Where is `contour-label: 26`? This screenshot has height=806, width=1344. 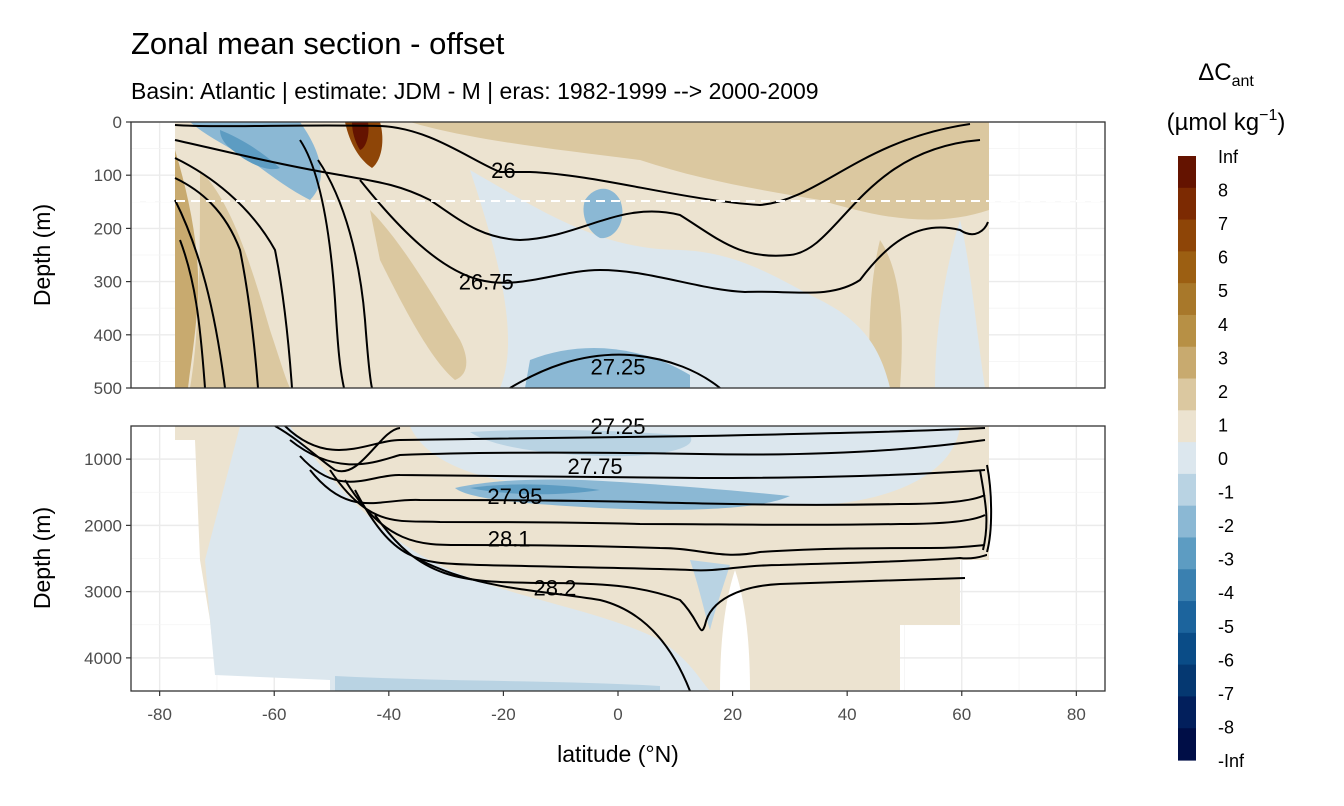
contour-label: 26 is located at coordinates (503, 170).